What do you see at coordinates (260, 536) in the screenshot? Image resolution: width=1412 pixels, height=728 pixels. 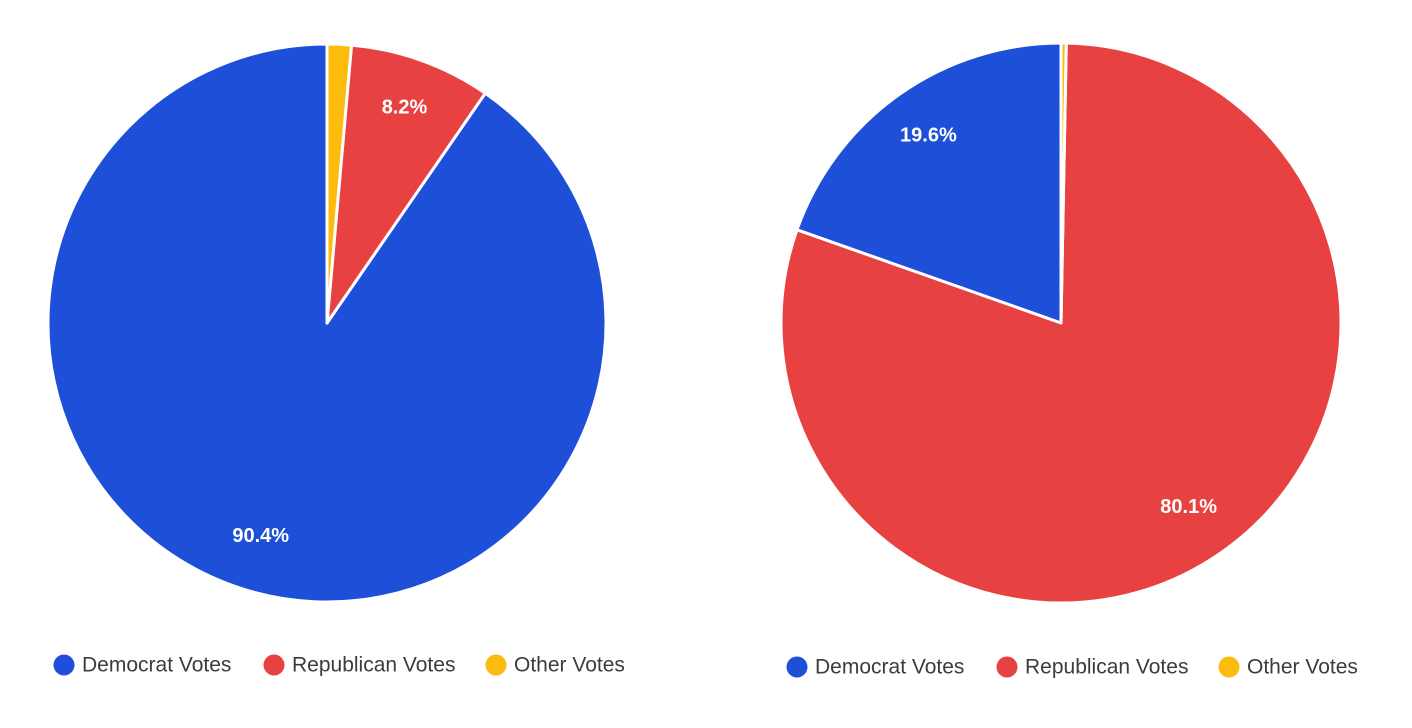 I see `data-label-democrat-votes: 90.4%` at bounding box center [260, 536].